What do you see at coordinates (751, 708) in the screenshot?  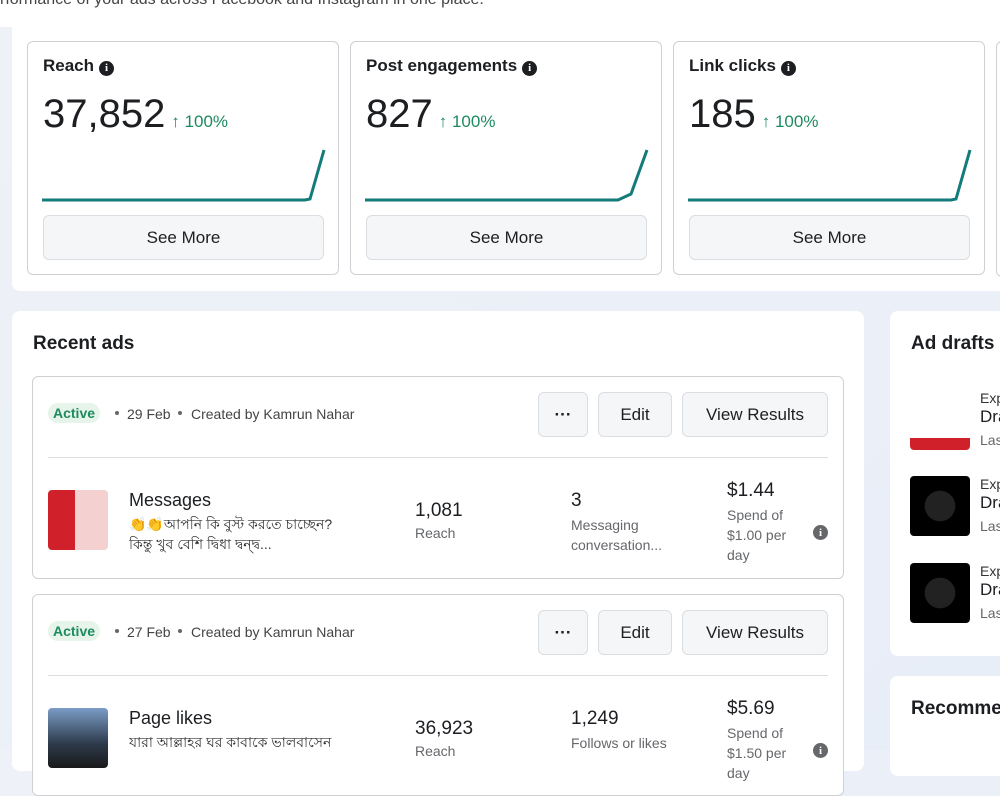 I see `spend-value: $5.69` at bounding box center [751, 708].